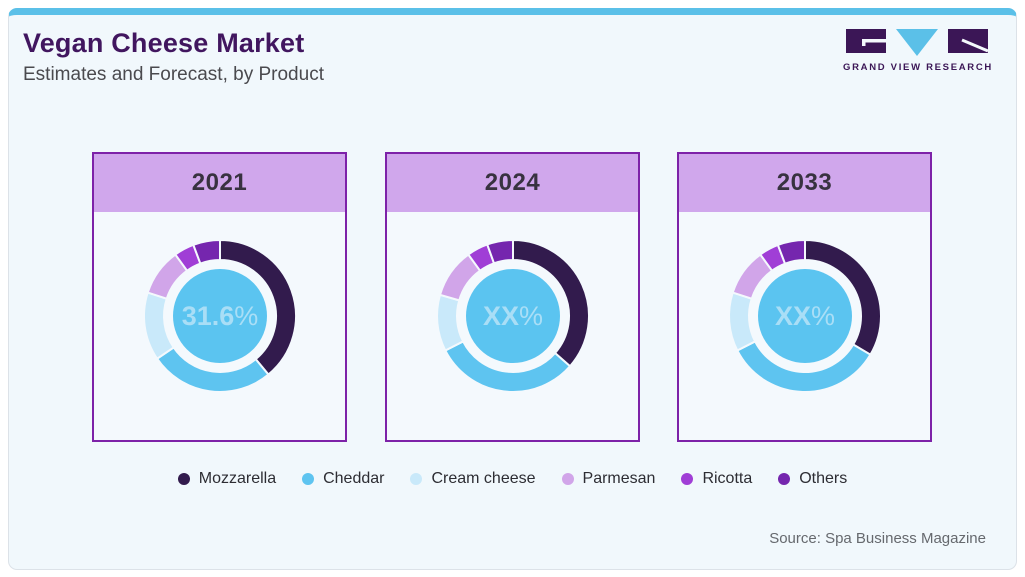 Image resolution: width=1025 pixels, height=577 pixels. I want to click on card-header-2021: 2021, so click(219, 183).